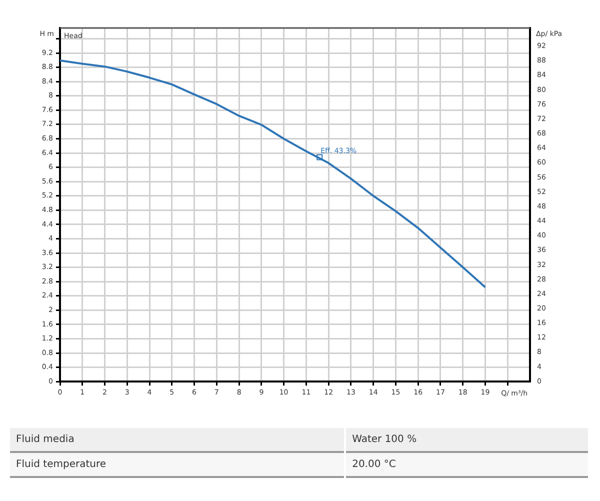 This screenshot has height=501, width=600. What do you see at coordinates (177, 465) in the screenshot?
I see `text: Fluid temperature` at bounding box center [177, 465].